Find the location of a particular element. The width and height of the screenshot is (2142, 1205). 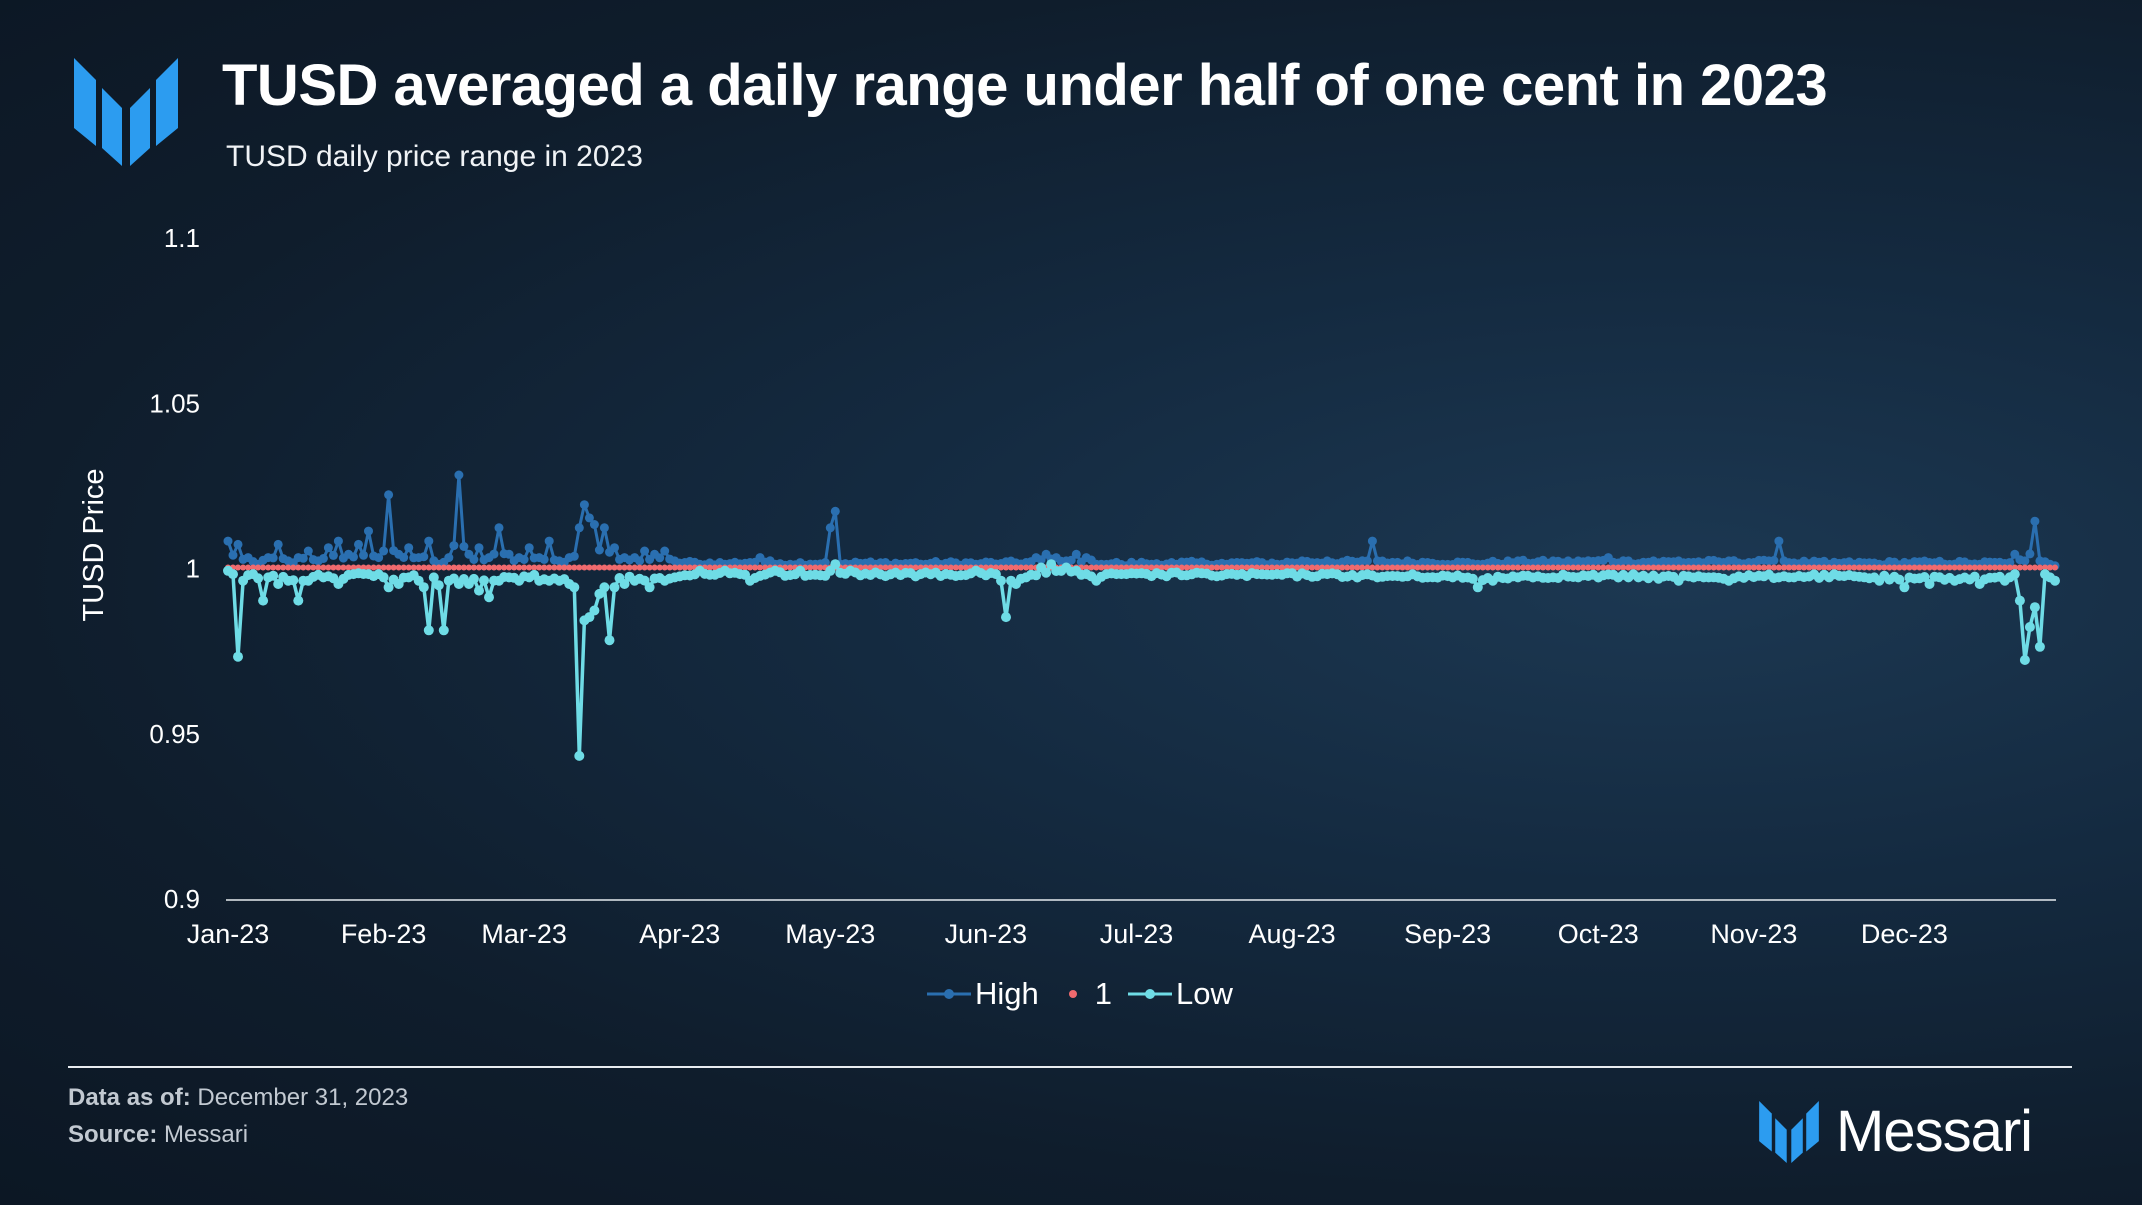

legend-label-low: Low is located at coordinates (1204, 993).